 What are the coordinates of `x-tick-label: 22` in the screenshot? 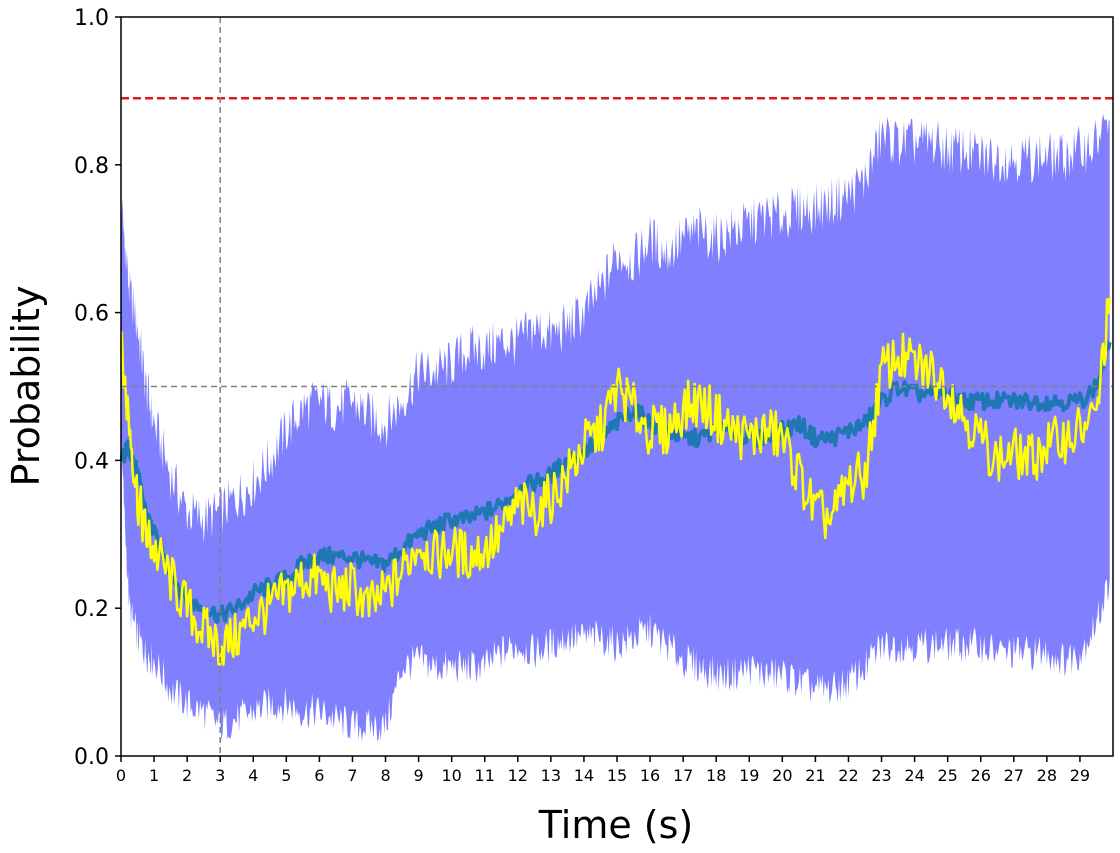 It's located at (848, 775).